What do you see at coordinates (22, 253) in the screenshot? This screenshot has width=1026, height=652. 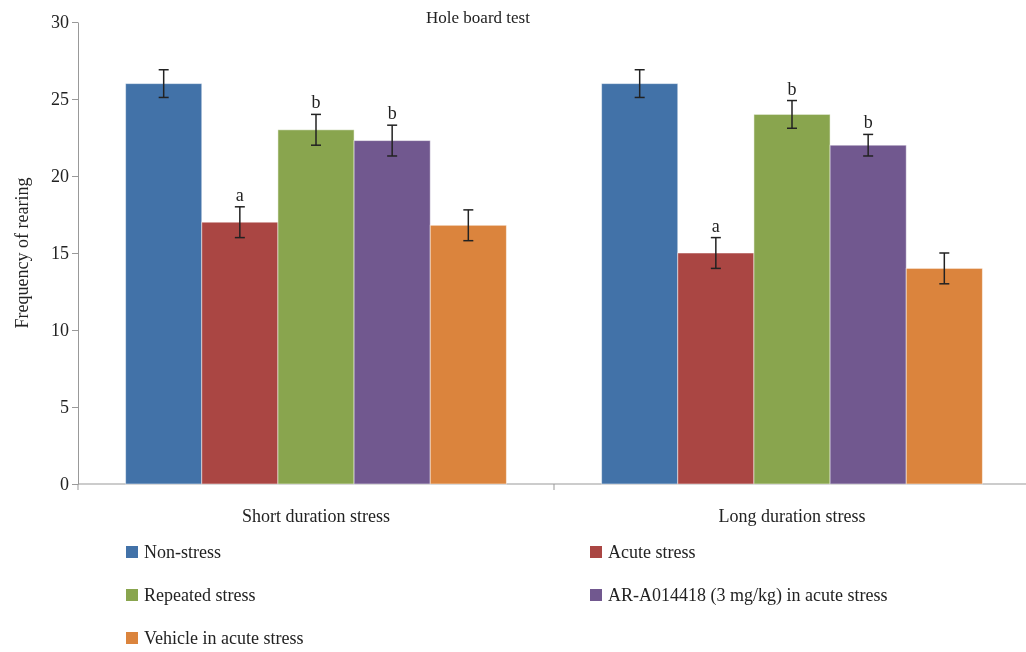 I see `y-axis-title: Frequency of rearing` at bounding box center [22, 253].